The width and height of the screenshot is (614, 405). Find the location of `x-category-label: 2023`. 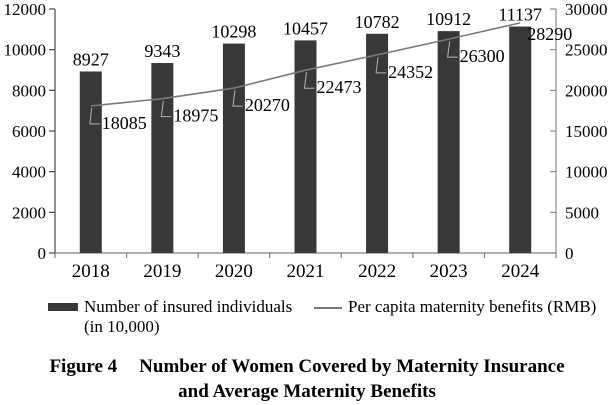

x-category-label: 2023 is located at coordinates (449, 271).